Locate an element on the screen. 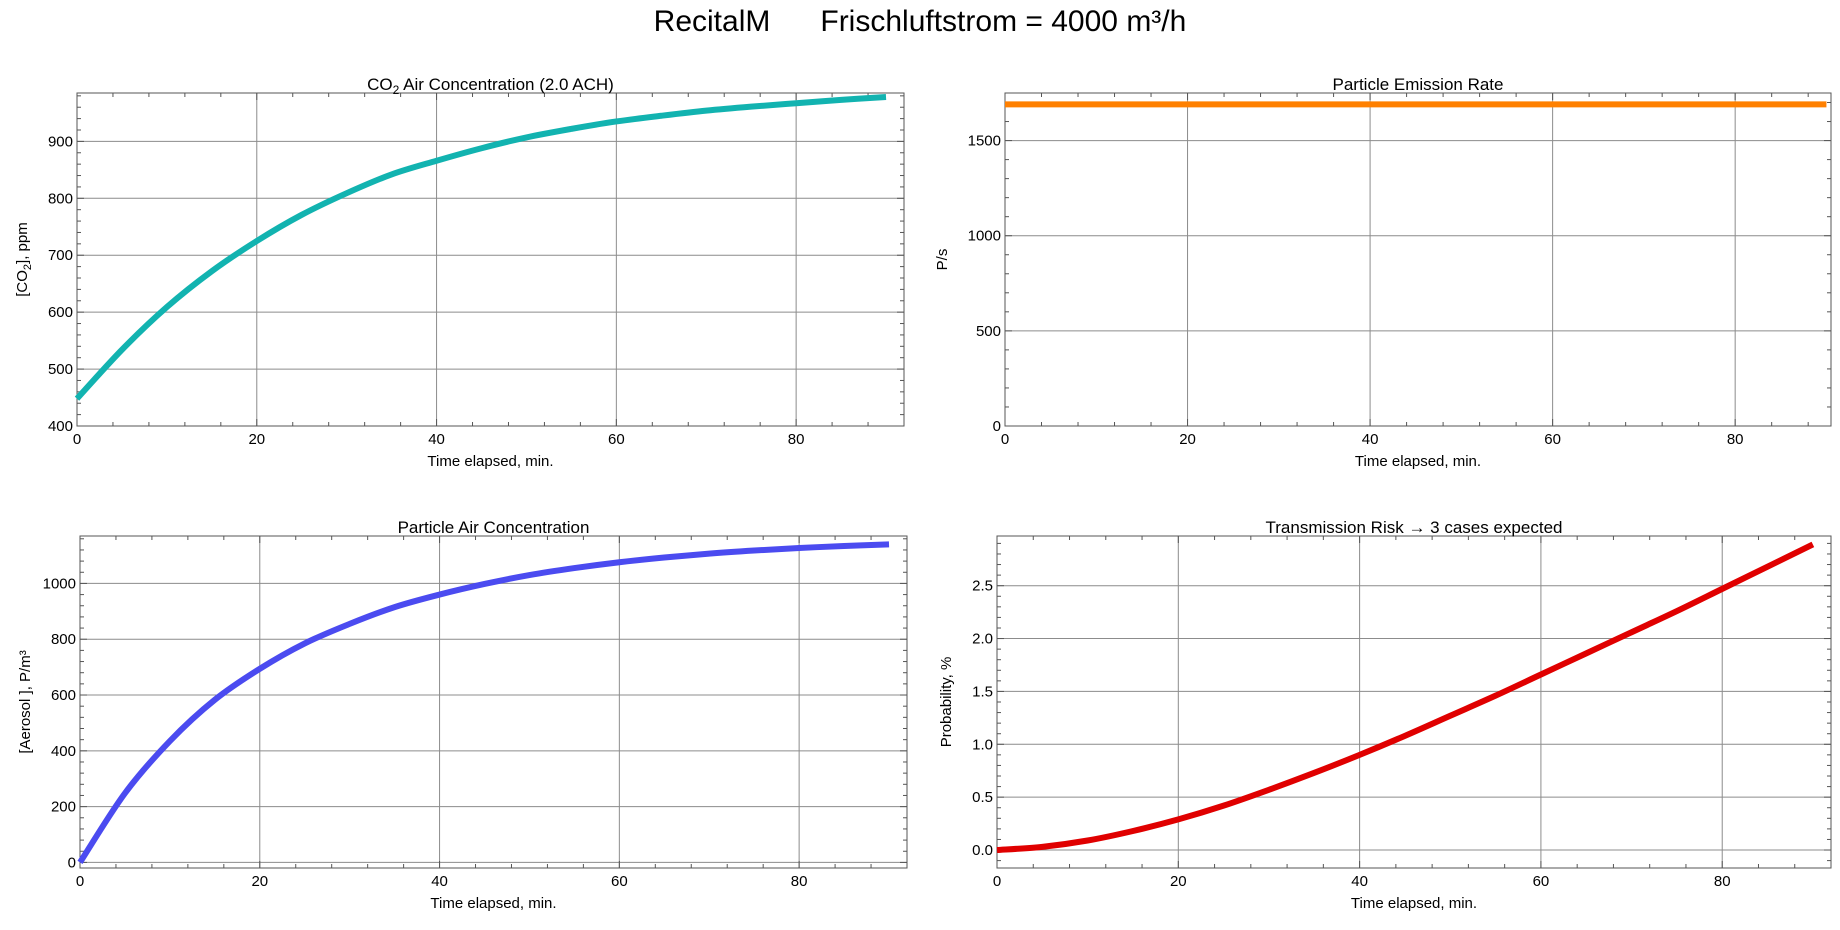 The height and width of the screenshot is (930, 1840). y-axis-label-sub: 2 is located at coordinates (28, 267).